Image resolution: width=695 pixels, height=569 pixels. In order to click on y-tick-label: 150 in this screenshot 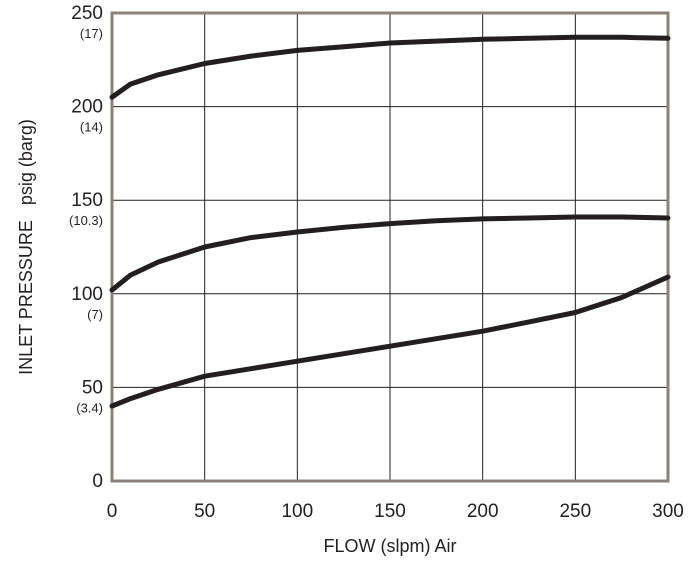, I will do `click(87, 200)`.